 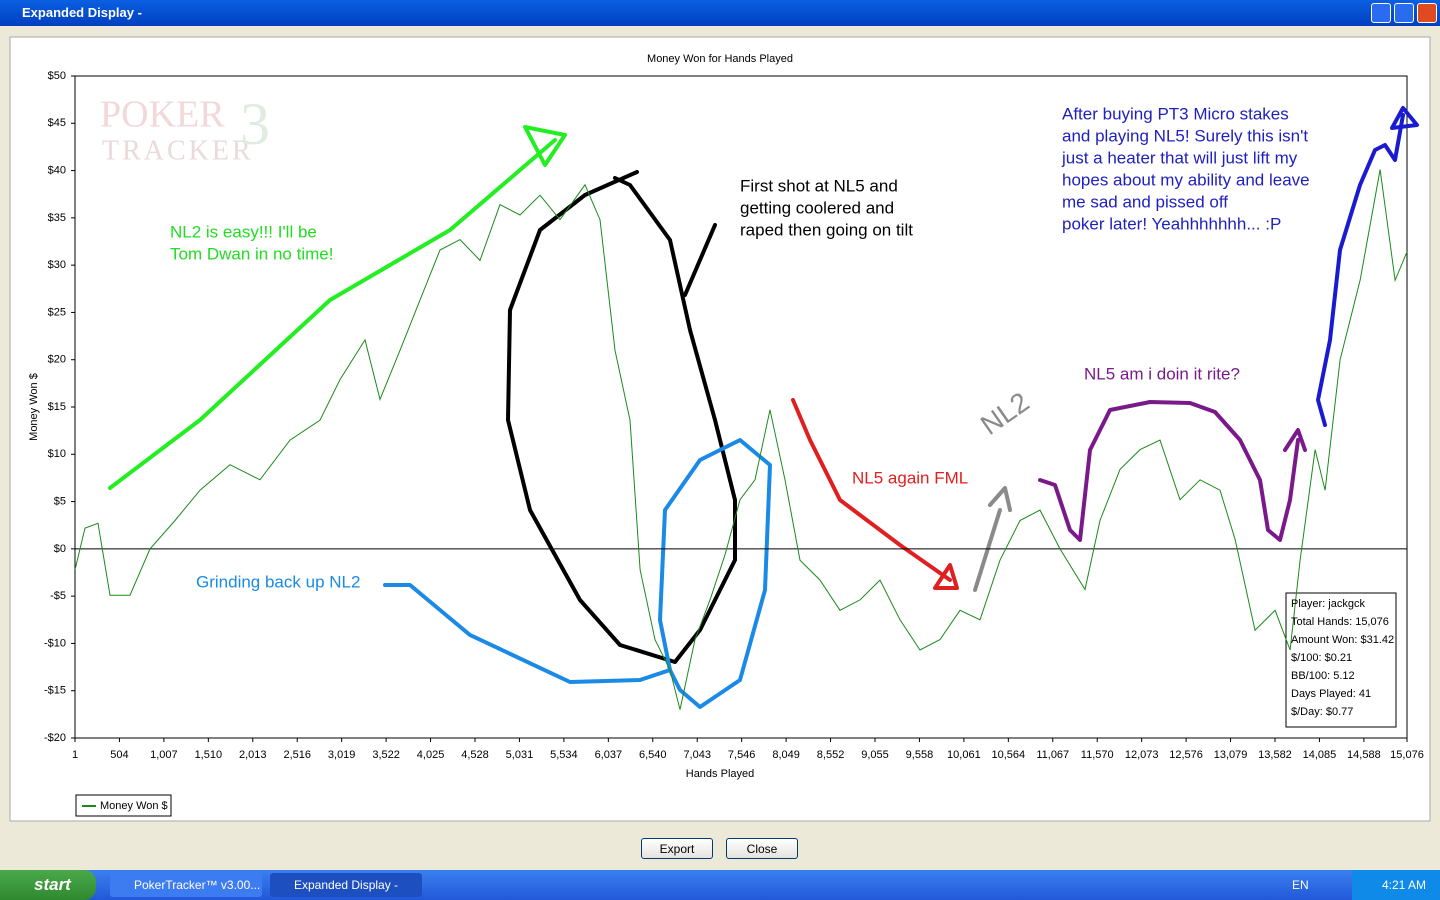 What do you see at coordinates (278, 581) in the screenshot?
I see `annotation: Grinding back up NL2` at bounding box center [278, 581].